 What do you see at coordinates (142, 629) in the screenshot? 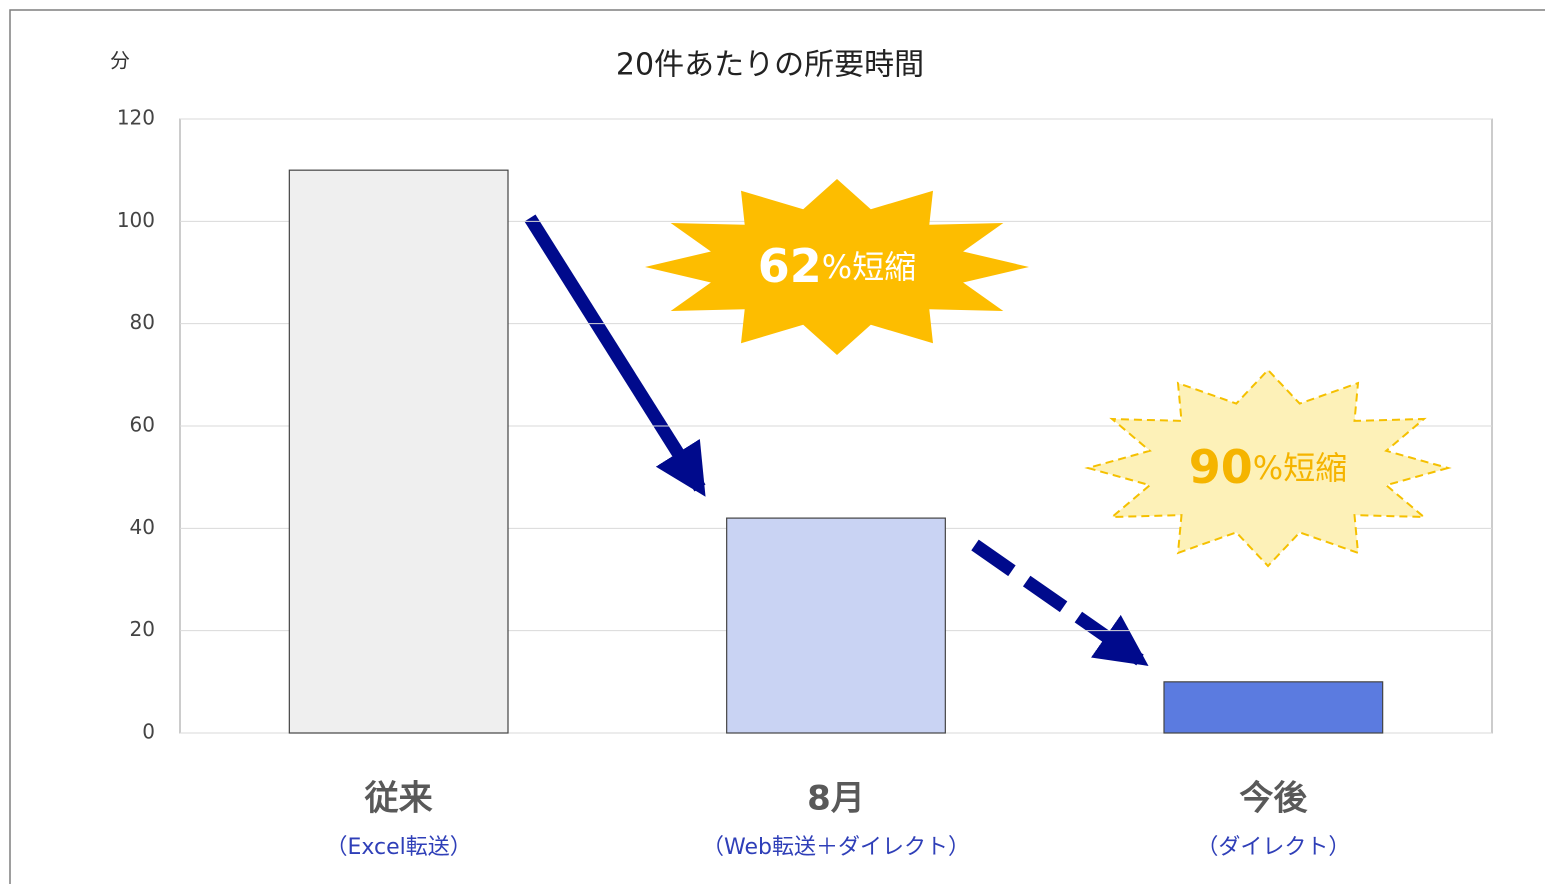
I see `y-tick-label: 20` at bounding box center [142, 629].